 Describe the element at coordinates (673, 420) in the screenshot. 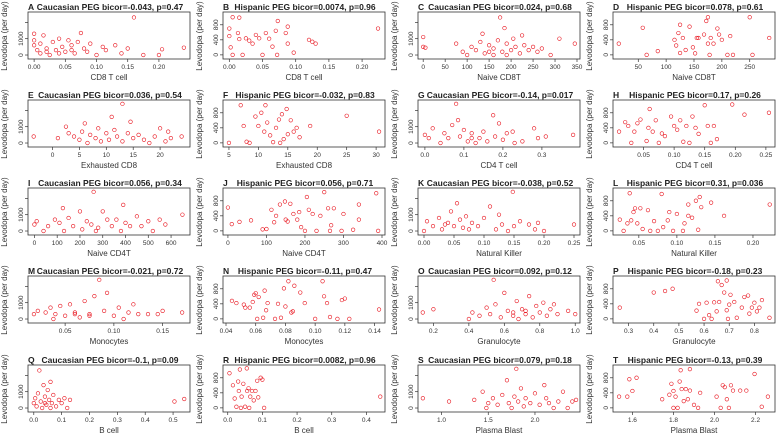

I see `x-tick-label: 1.8` at that location.